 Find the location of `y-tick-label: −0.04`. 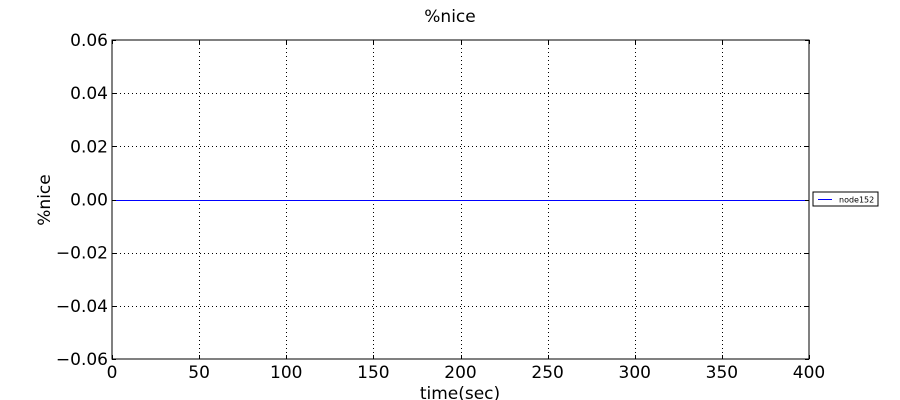

y-tick-label: −0.04 is located at coordinates (82, 307).